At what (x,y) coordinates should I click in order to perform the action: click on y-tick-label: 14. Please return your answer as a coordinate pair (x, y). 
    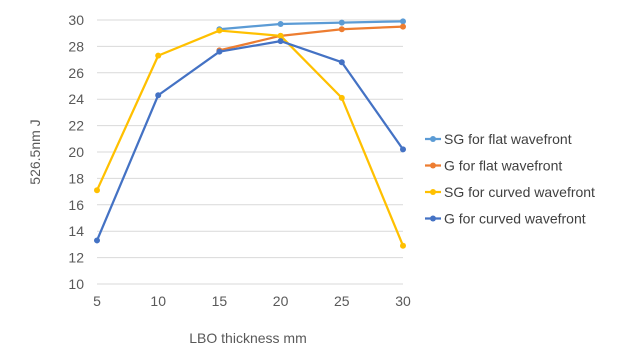
    Looking at the image, I should click on (76, 231).